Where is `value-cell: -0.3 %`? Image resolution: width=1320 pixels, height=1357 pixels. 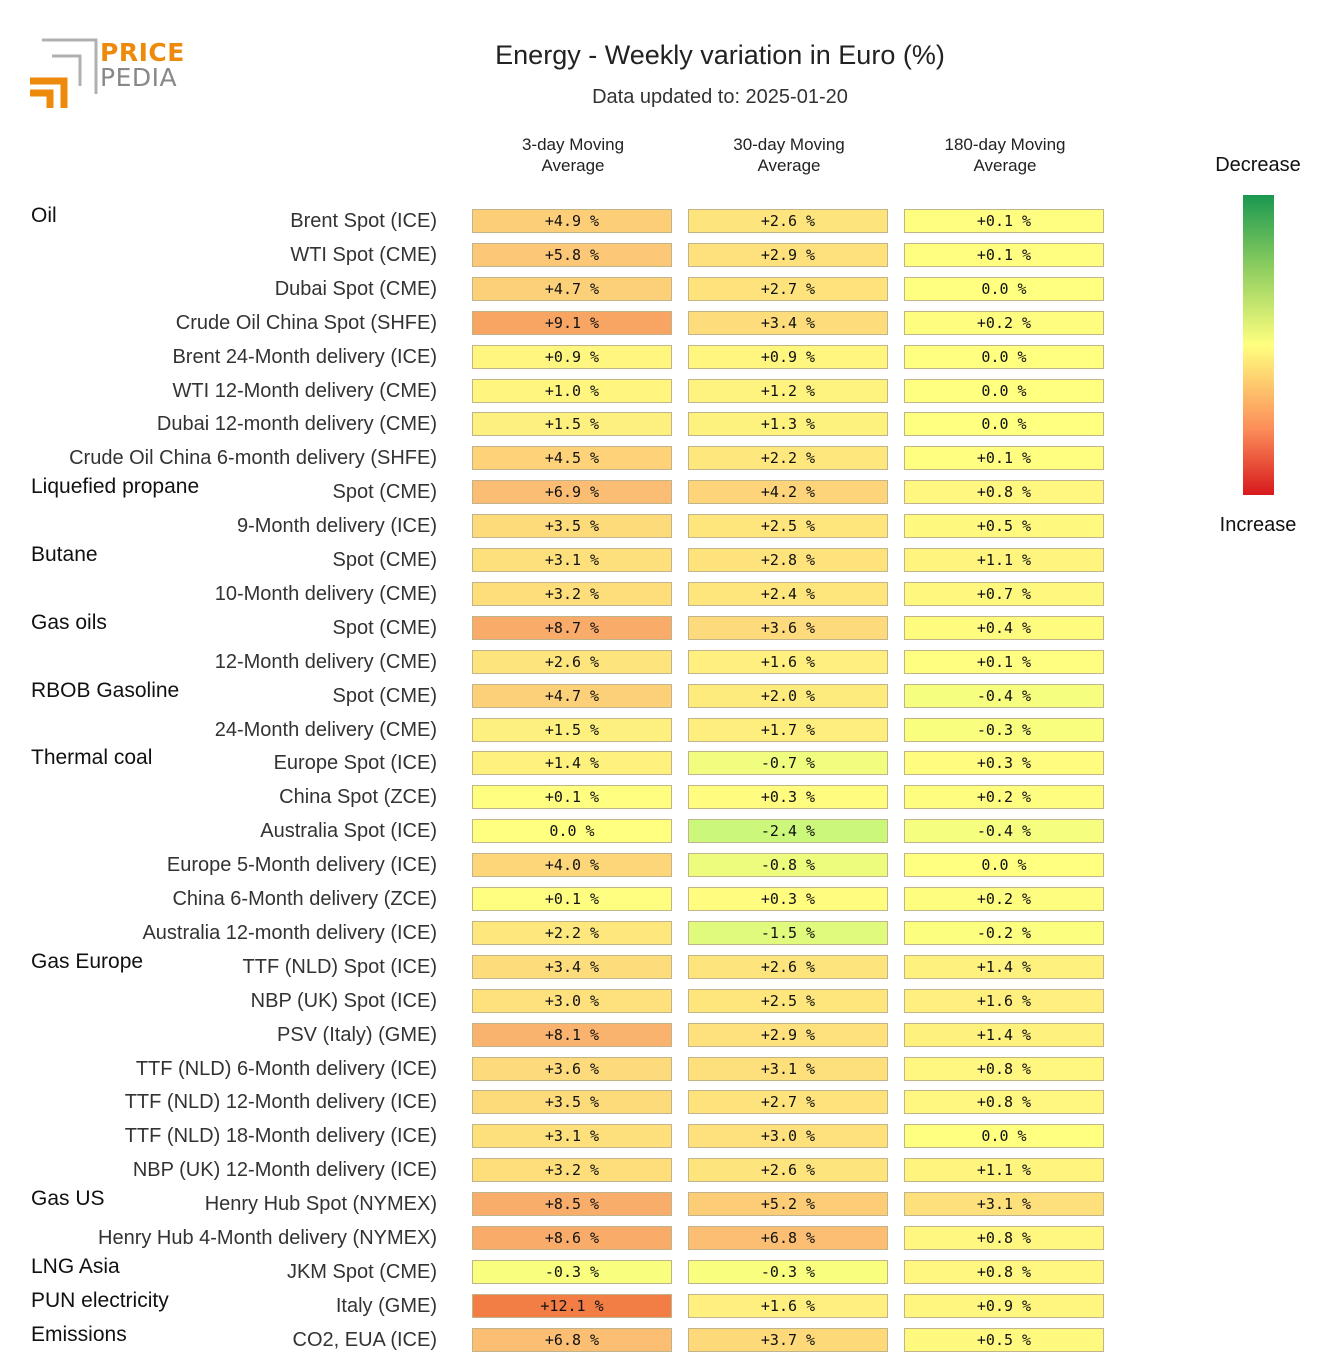
value-cell: -0.3 % is located at coordinates (788, 1271).